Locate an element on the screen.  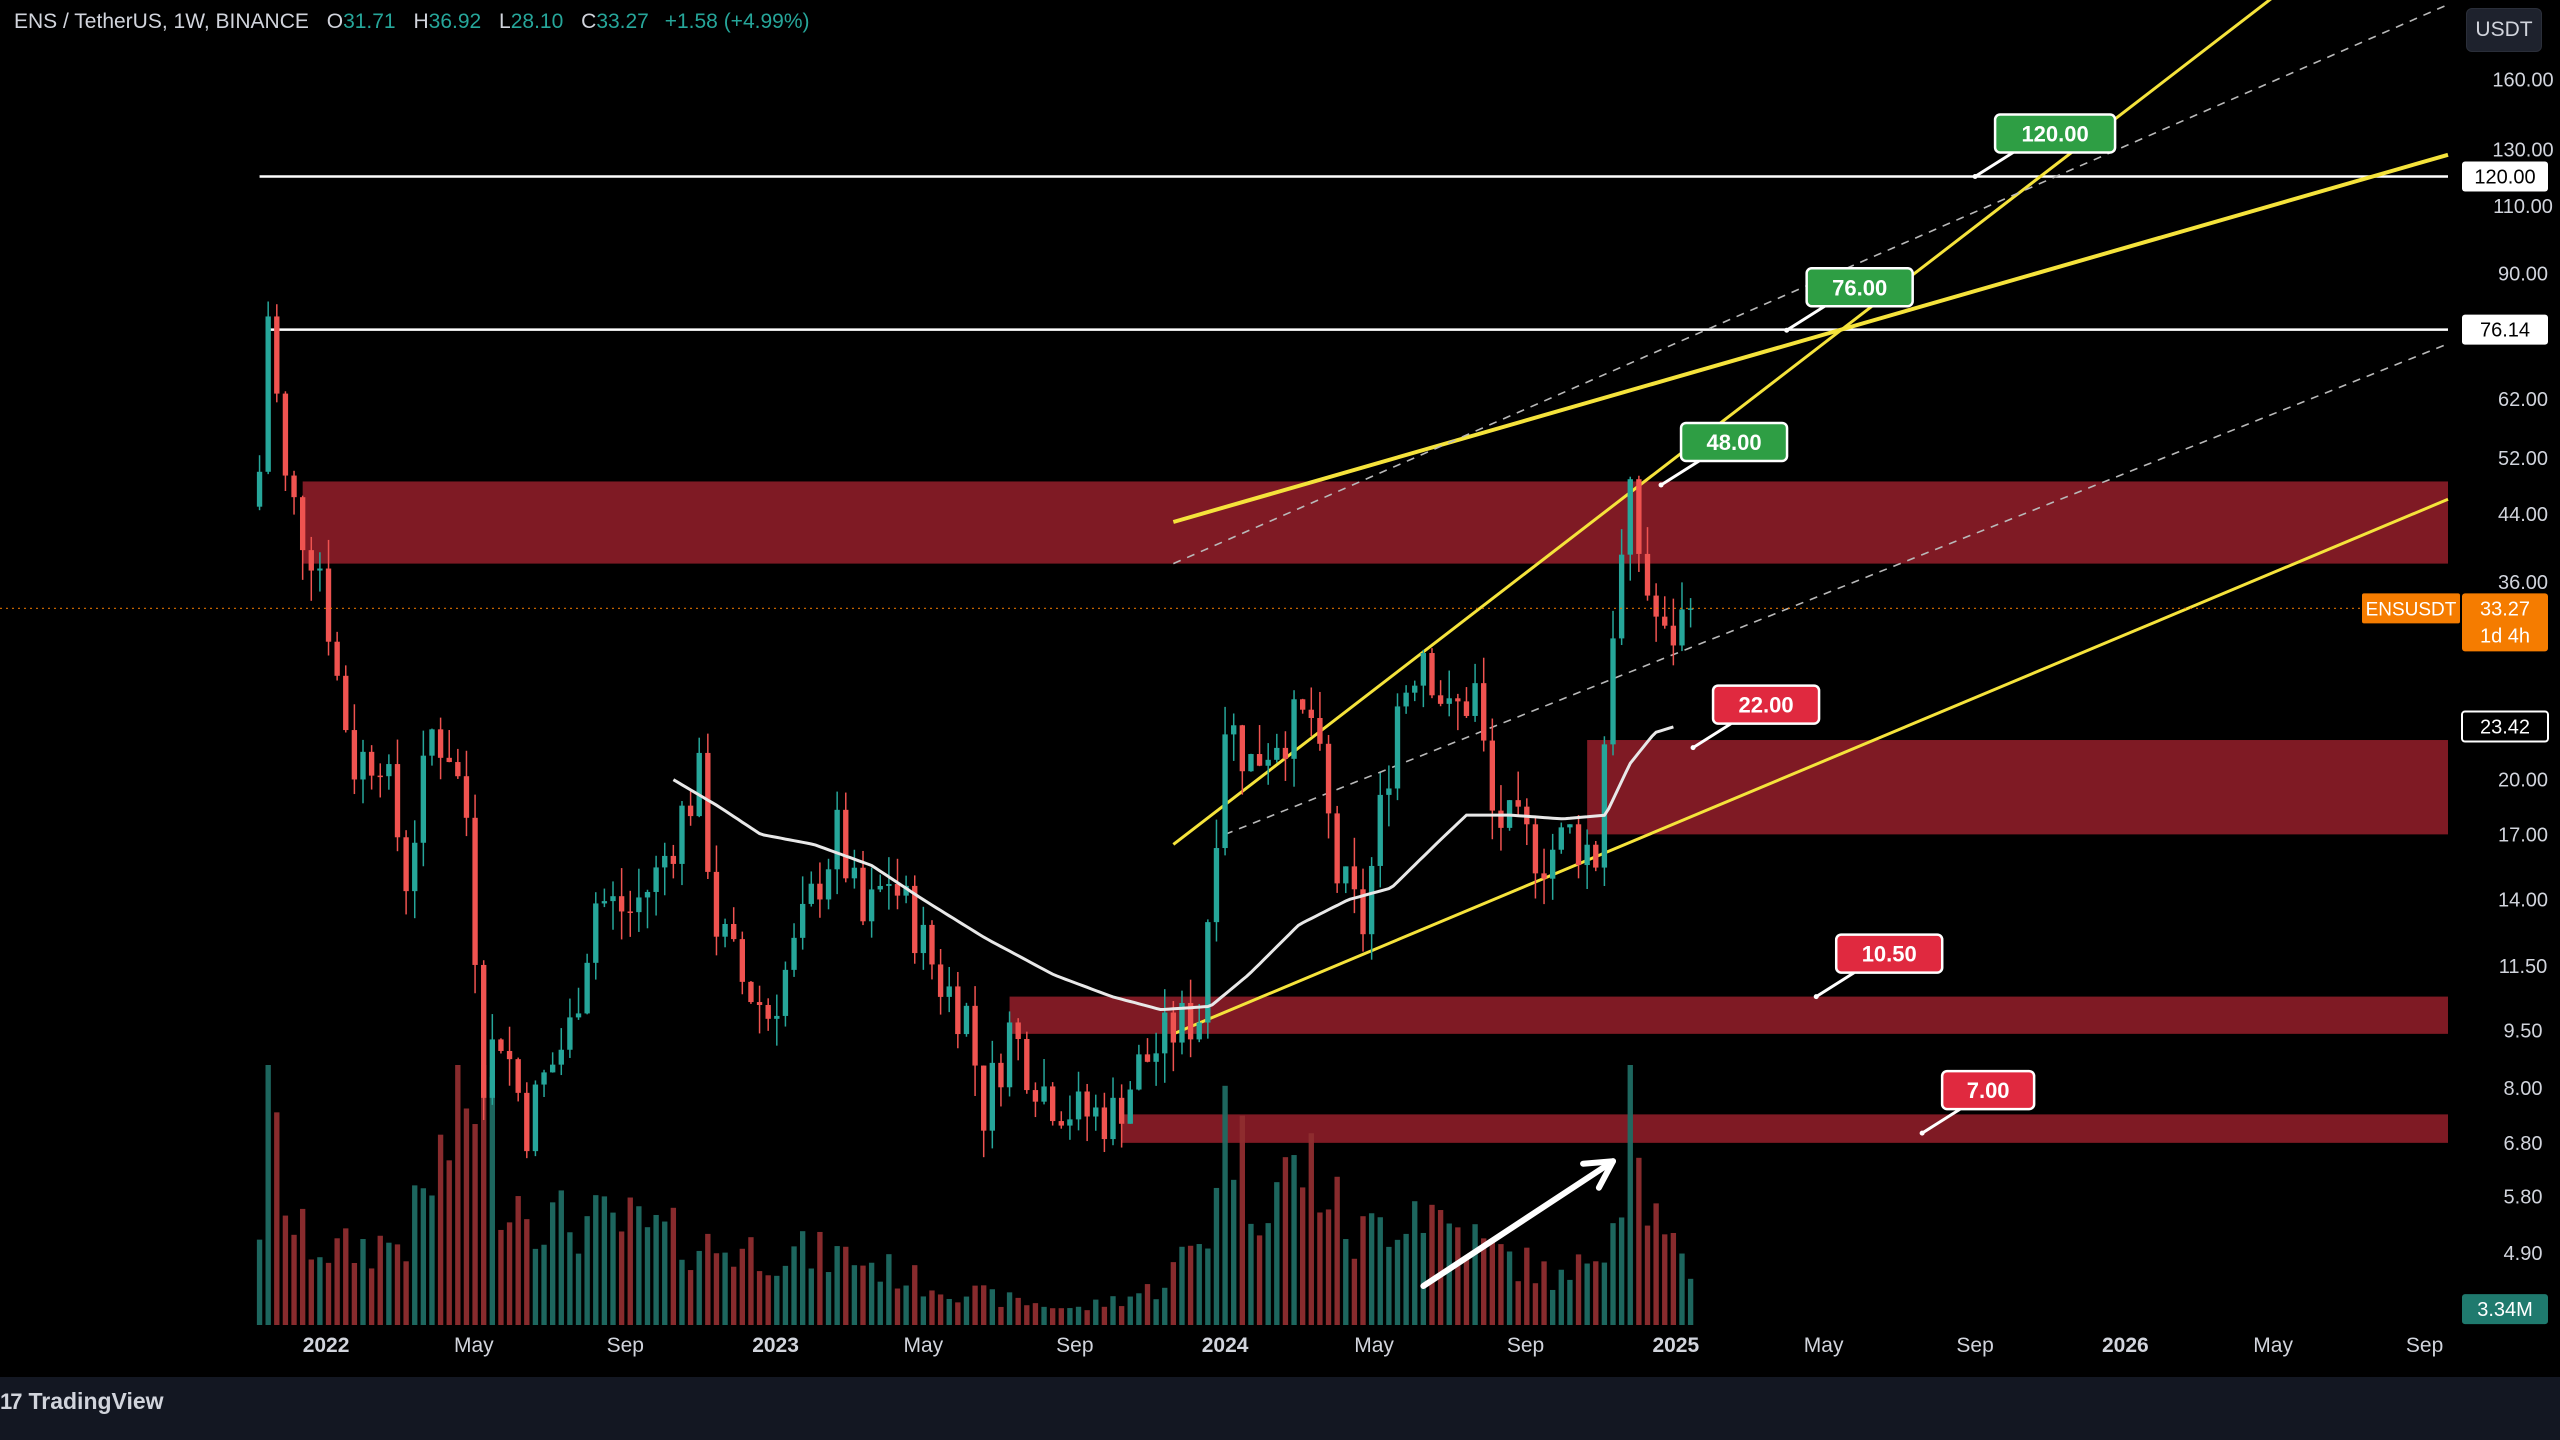
time-tick-label: 2026 is located at coordinates (2125, 1345).